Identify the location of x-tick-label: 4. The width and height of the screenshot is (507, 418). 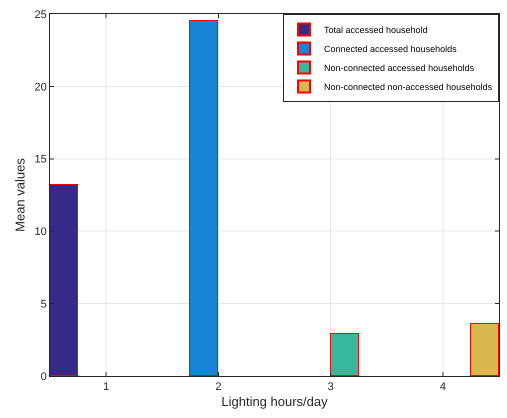
(443, 387).